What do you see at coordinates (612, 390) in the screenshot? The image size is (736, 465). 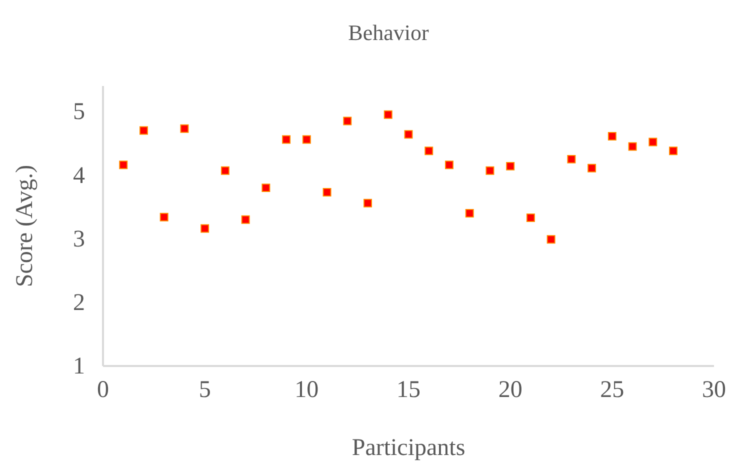 I see `x-tick-label: 25` at bounding box center [612, 390].